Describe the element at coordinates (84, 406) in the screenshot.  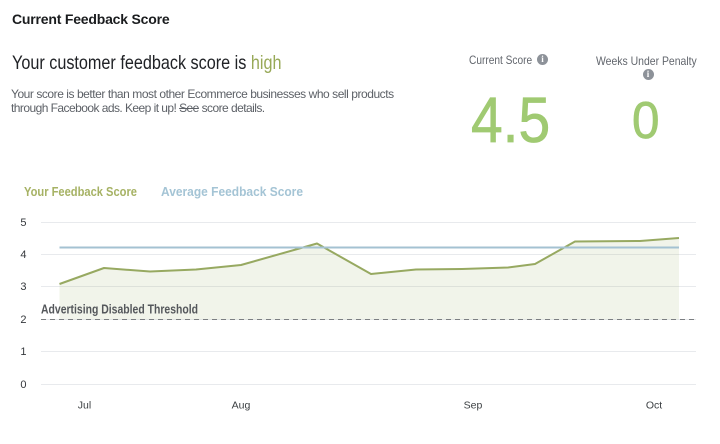
I see `svg-text: Jul` at that location.